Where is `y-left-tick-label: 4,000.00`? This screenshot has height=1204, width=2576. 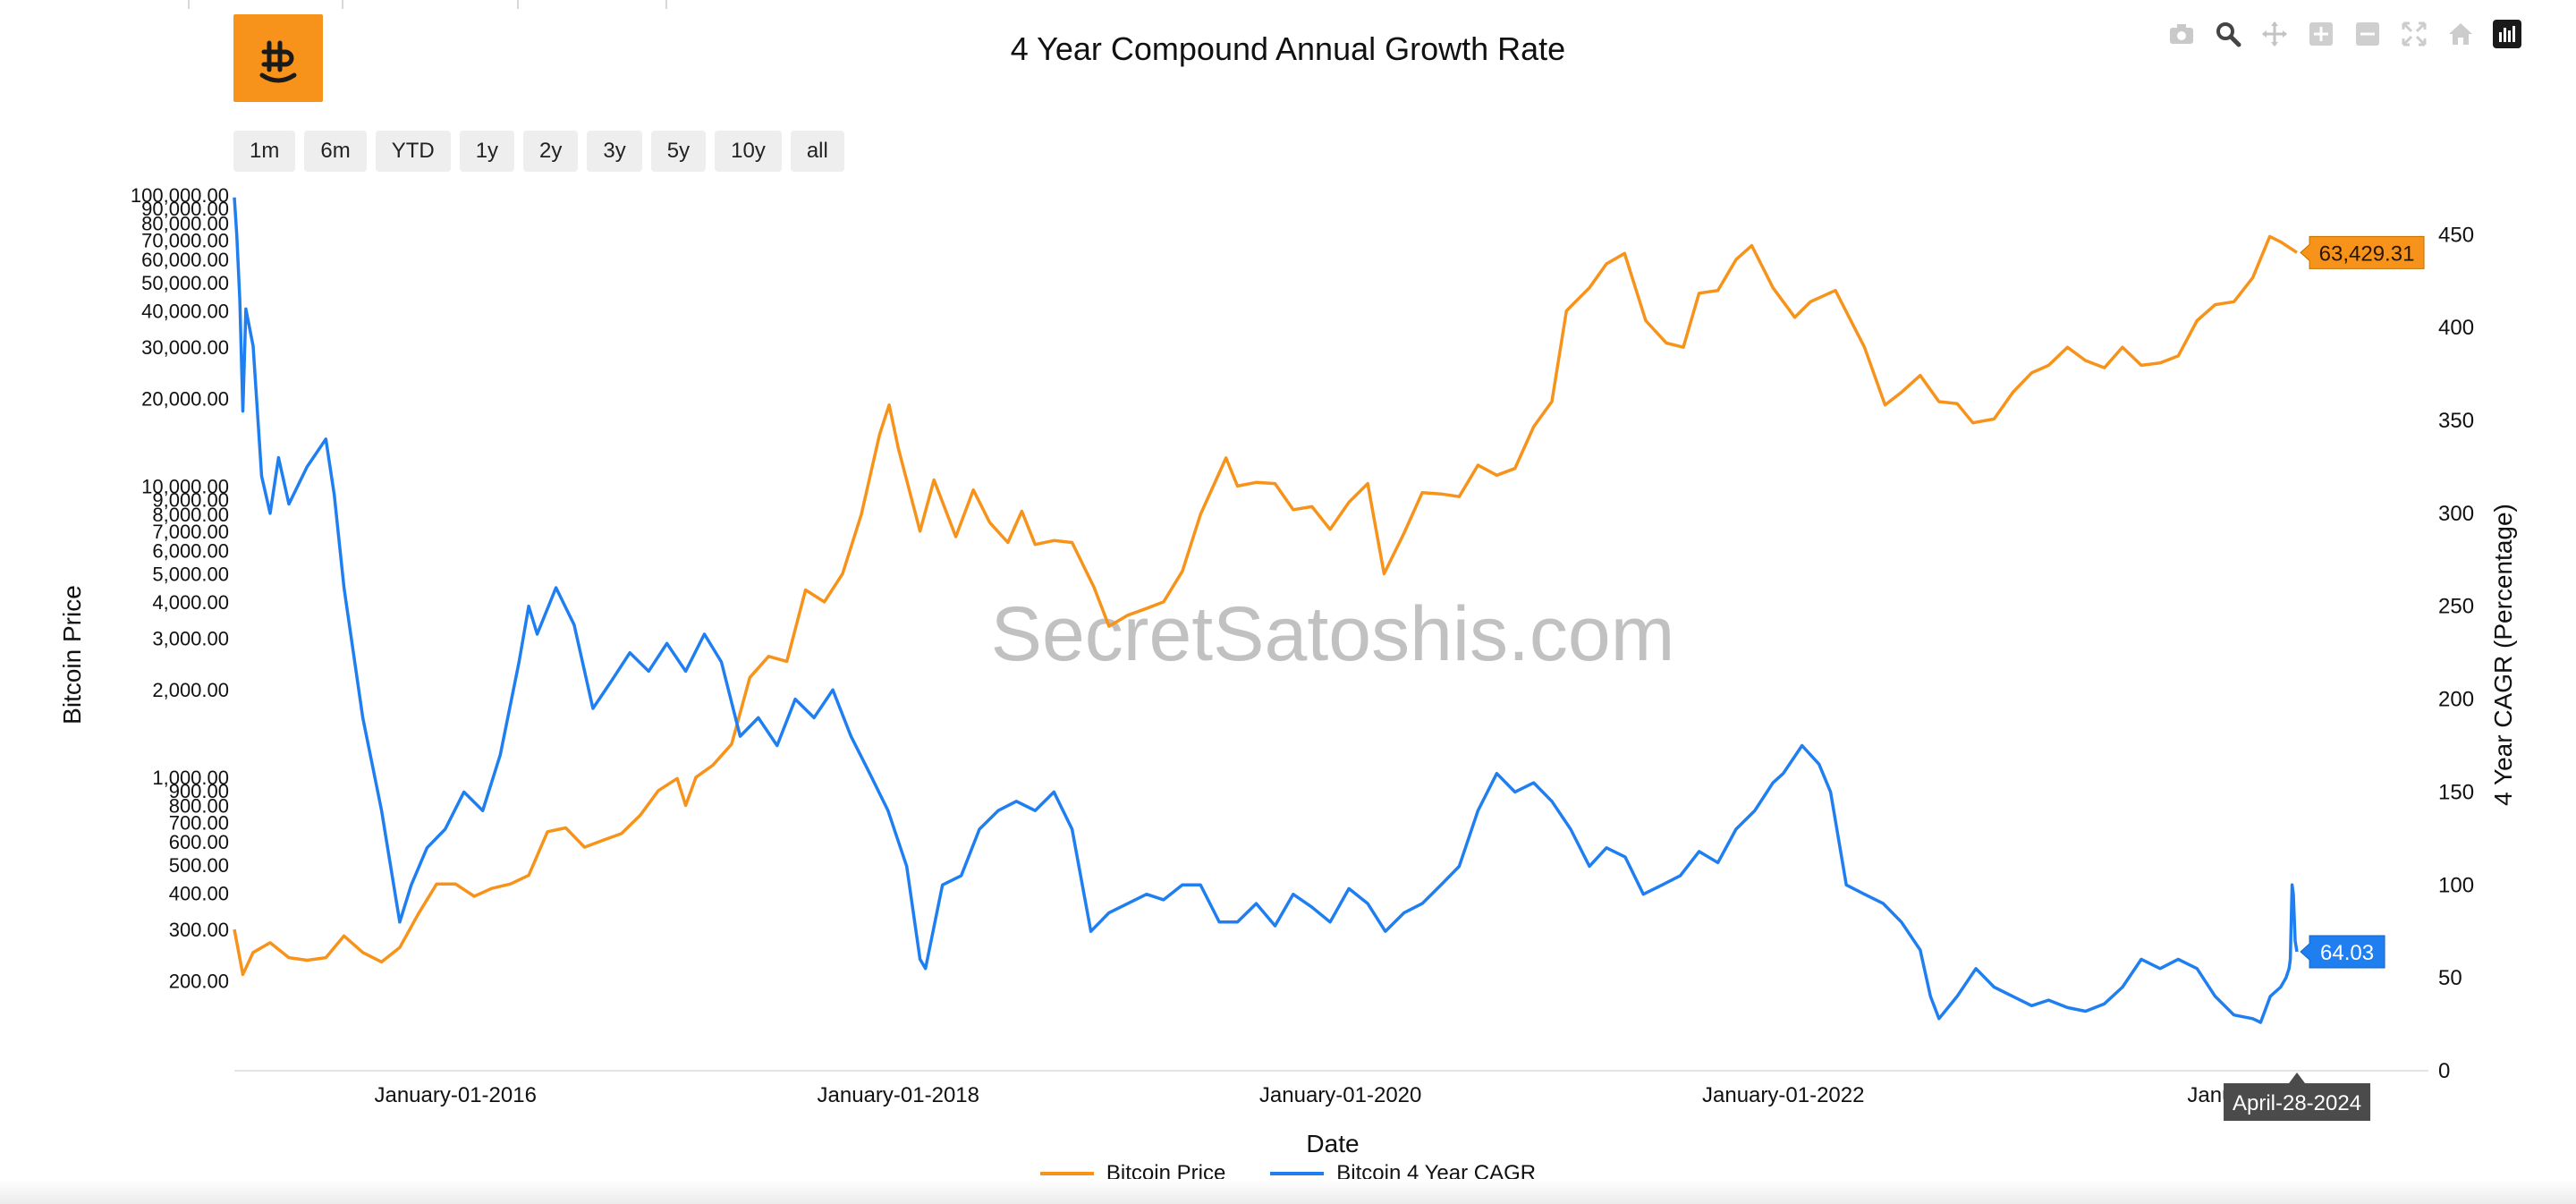 y-left-tick-label: 4,000.00 is located at coordinates (190, 603).